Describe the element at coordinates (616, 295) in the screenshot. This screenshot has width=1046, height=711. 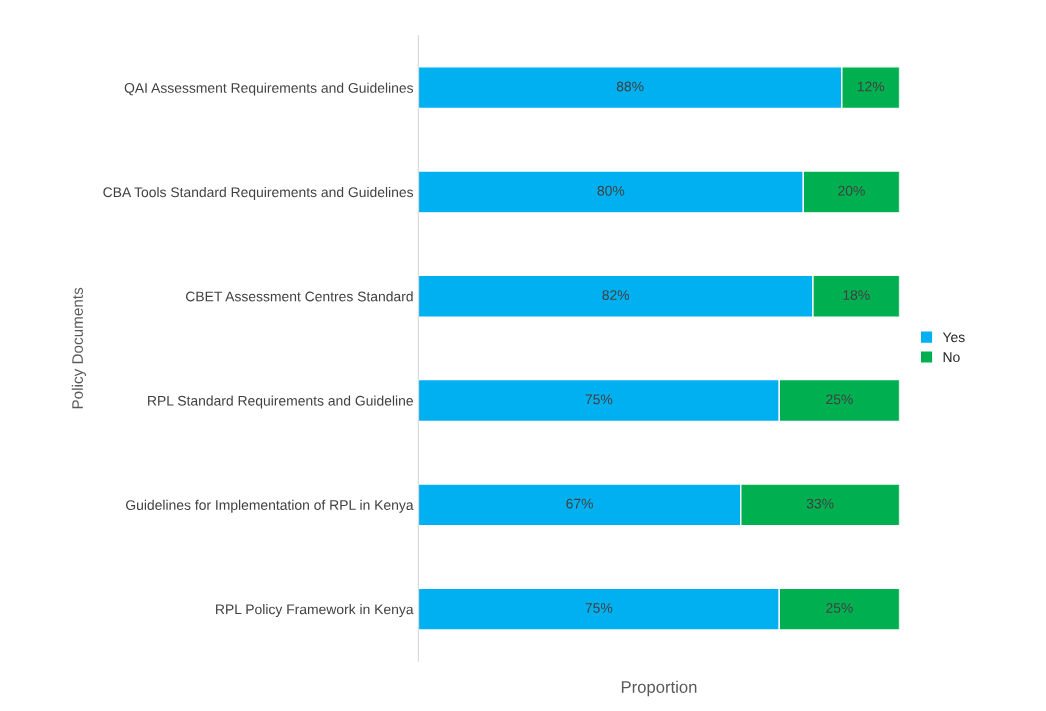
I see `data-label: 82%` at that location.